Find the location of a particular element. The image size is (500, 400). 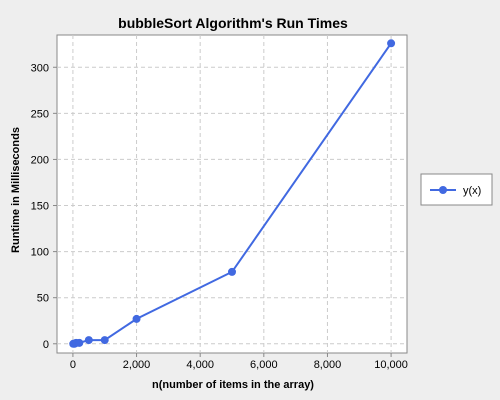

chart-title: bubbleSort Algorithm's Run Times is located at coordinates (233, 23).